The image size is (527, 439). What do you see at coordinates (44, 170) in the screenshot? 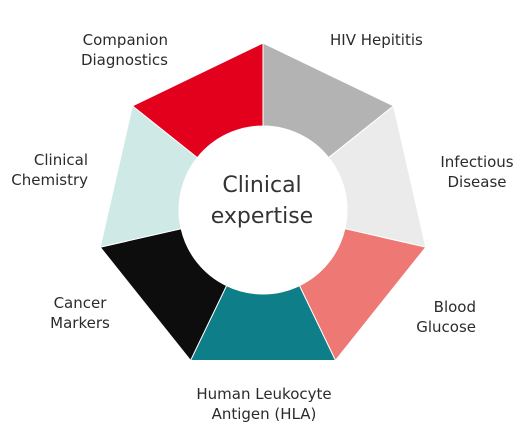
I see `label-chemistry: Clinical Chemistry` at bounding box center [44, 170].